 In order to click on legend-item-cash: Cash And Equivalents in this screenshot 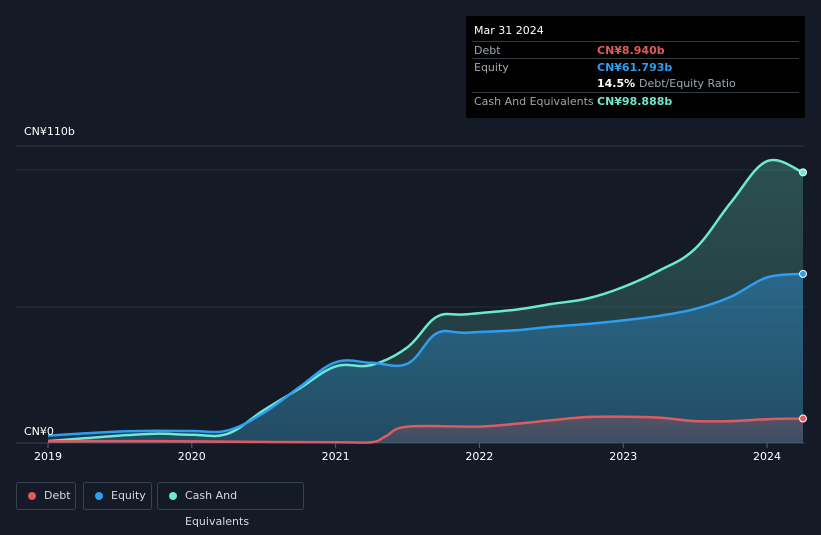, I will do `click(230, 505)`.